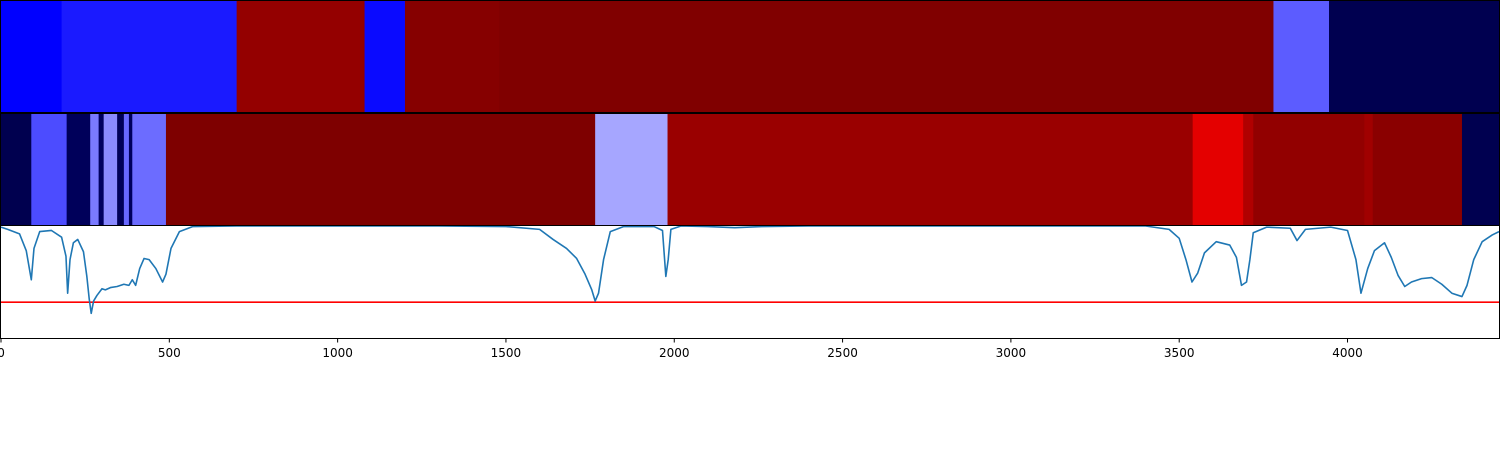 The image size is (1500, 450). What do you see at coordinates (506, 353) in the screenshot?
I see `x-tick-label-1500: 1500` at bounding box center [506, 353].